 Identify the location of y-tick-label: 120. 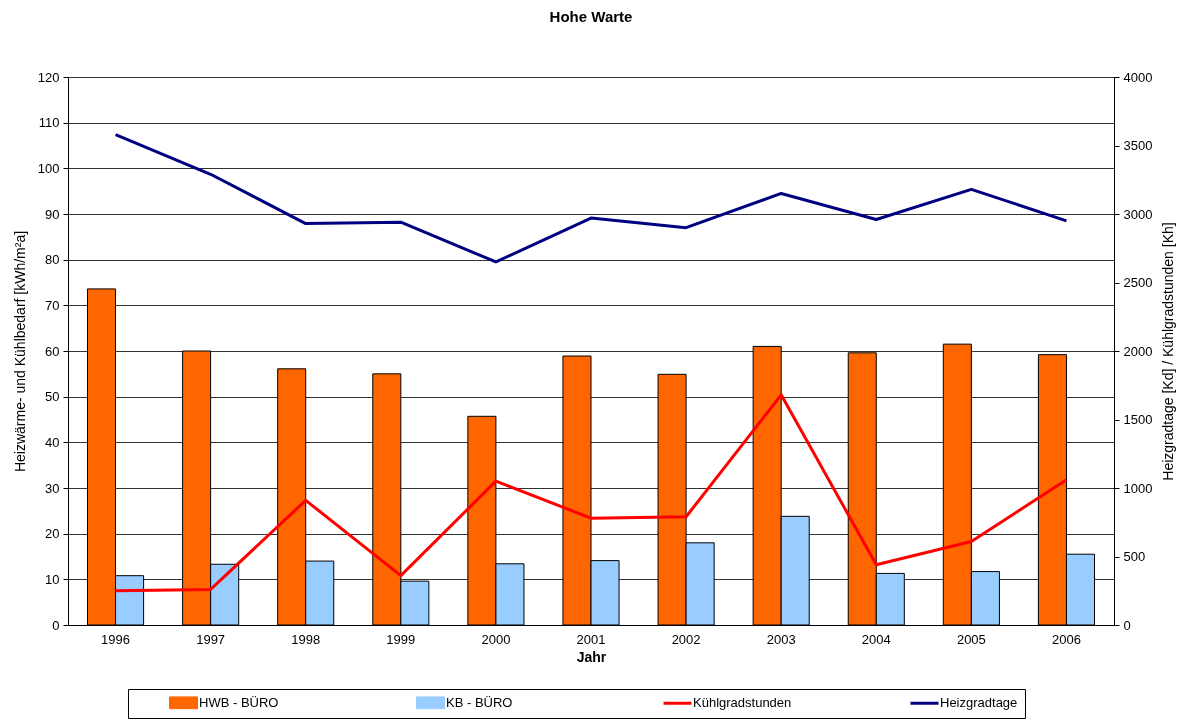
(48, 77).